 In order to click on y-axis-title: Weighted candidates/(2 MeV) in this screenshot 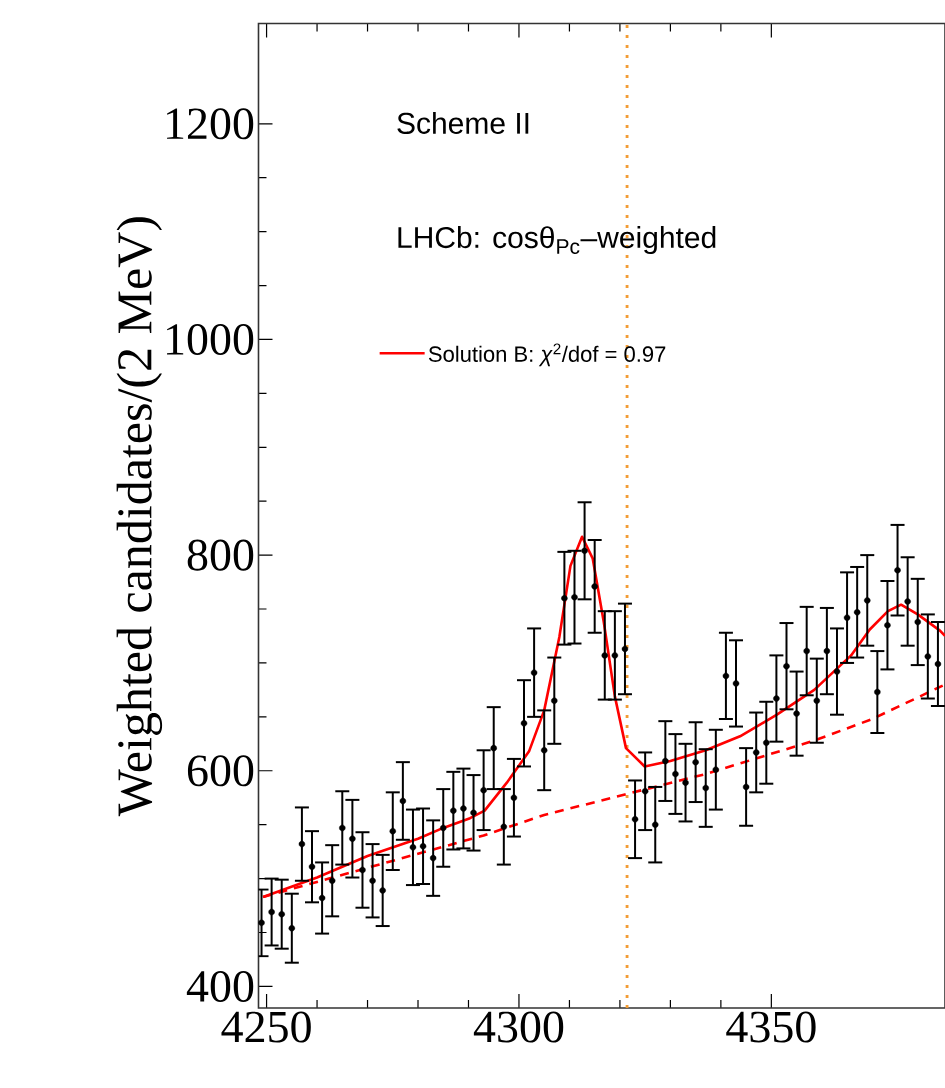, I will do `click(139, 517)`.